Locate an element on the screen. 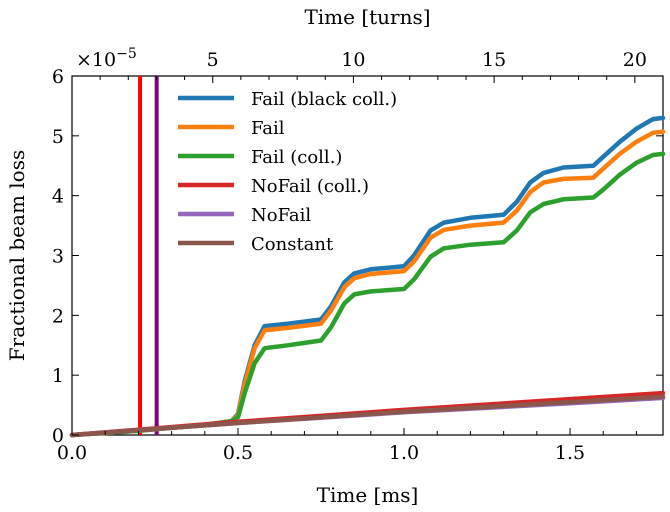  y-tick-label: 2 is located at coordinates (58, 316).